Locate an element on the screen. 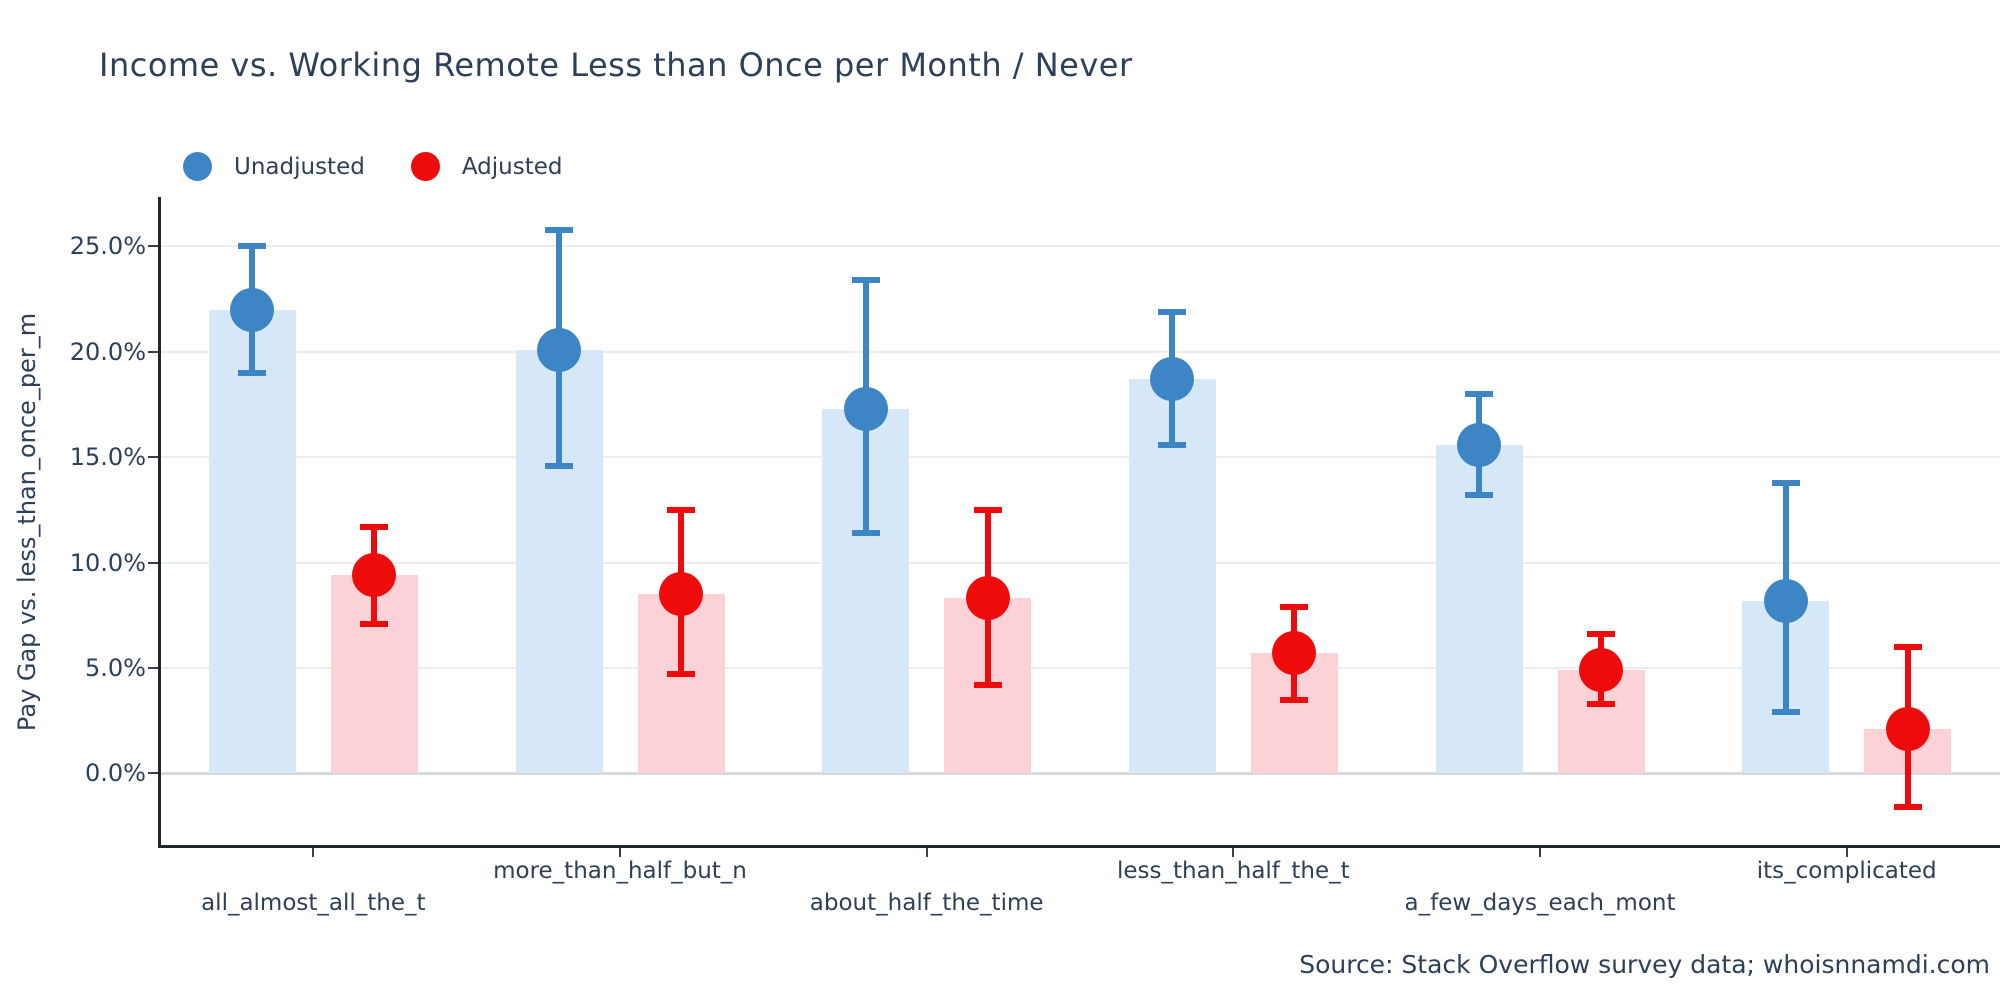 The height and width of the screenshot is (1000, 2000). adjusted-marker-icon is located at coordinates (425, 166).